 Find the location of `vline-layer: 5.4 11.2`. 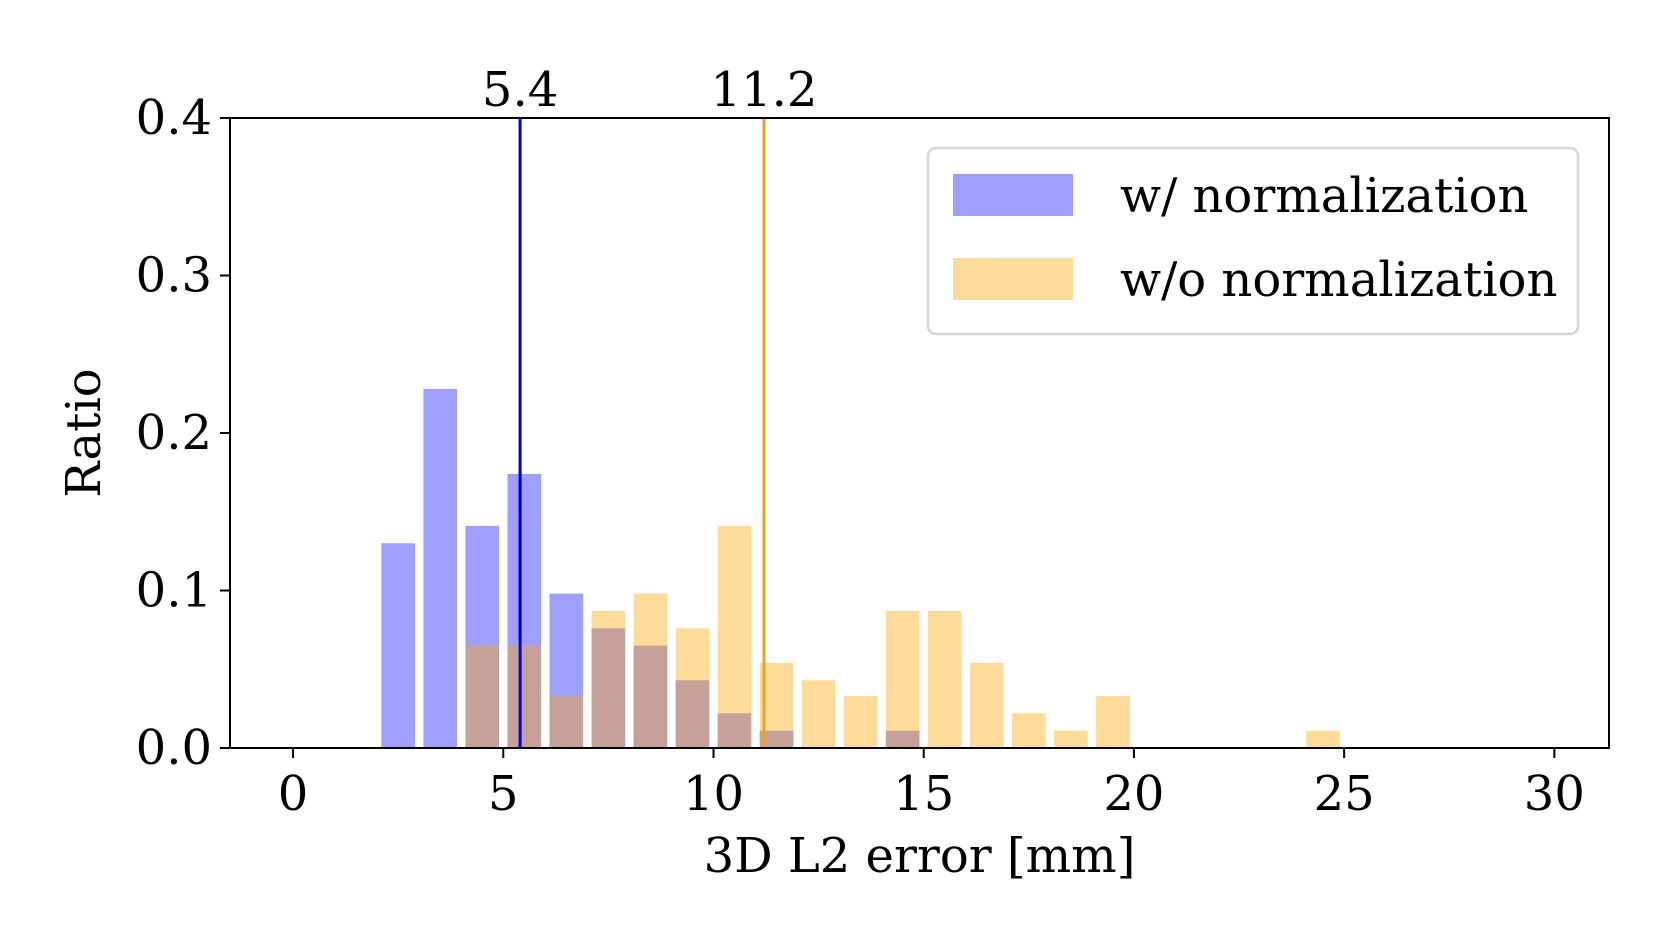

vline-layer: 5.4 11.2 is located at coordinates (649, 405).